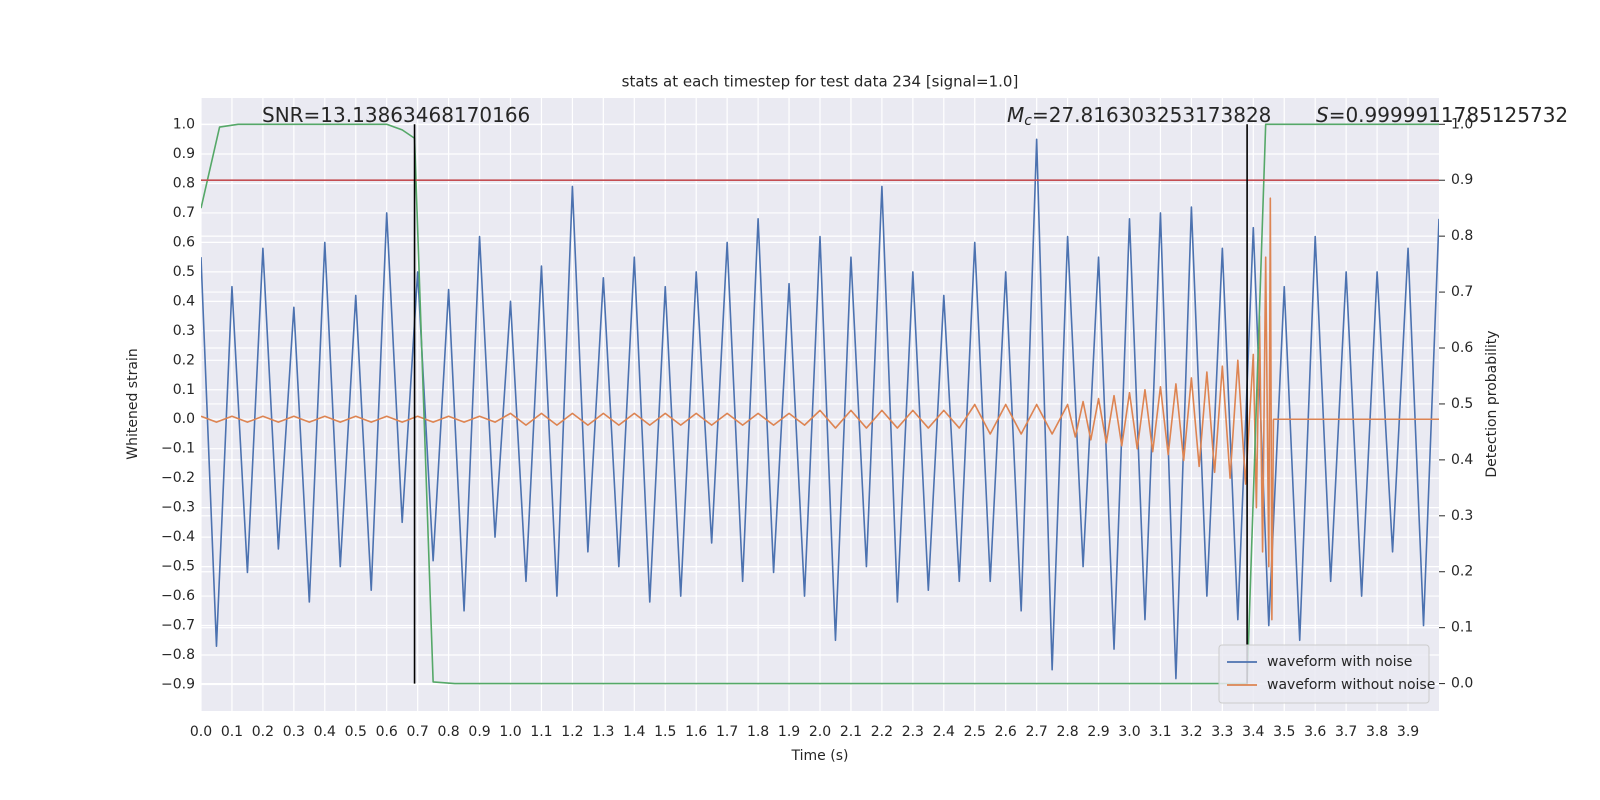 This screenshot has width=1600, height=800. What do you see at coordinates (572, 732) in the screenshot?
I see `x-tick-label: 1.2` at bounding box center [572, 732].